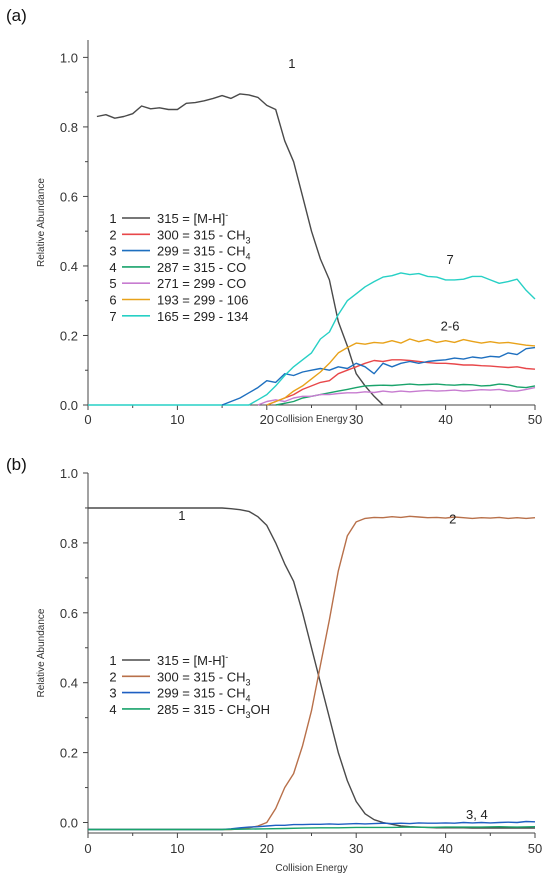  I want to click on y-tick-label-a: 0.4, so click(69, 266).